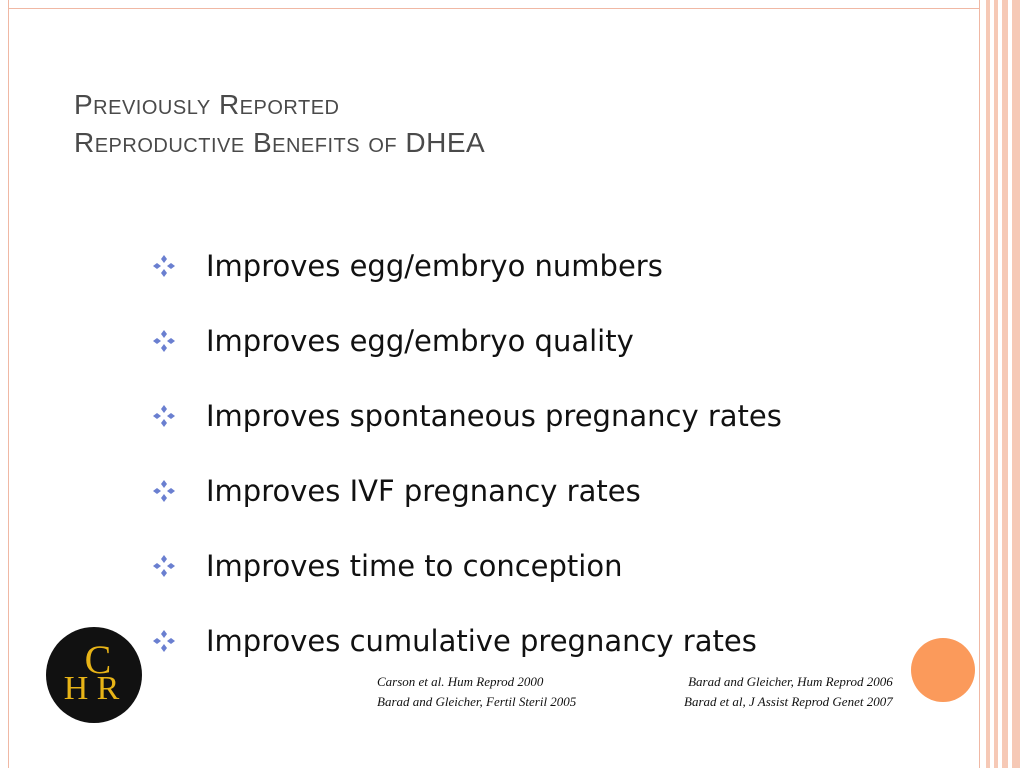 Image resolution: width=1024 pixels, height=768 pixels. I want to click on slide-border-left, so click(8, 384).